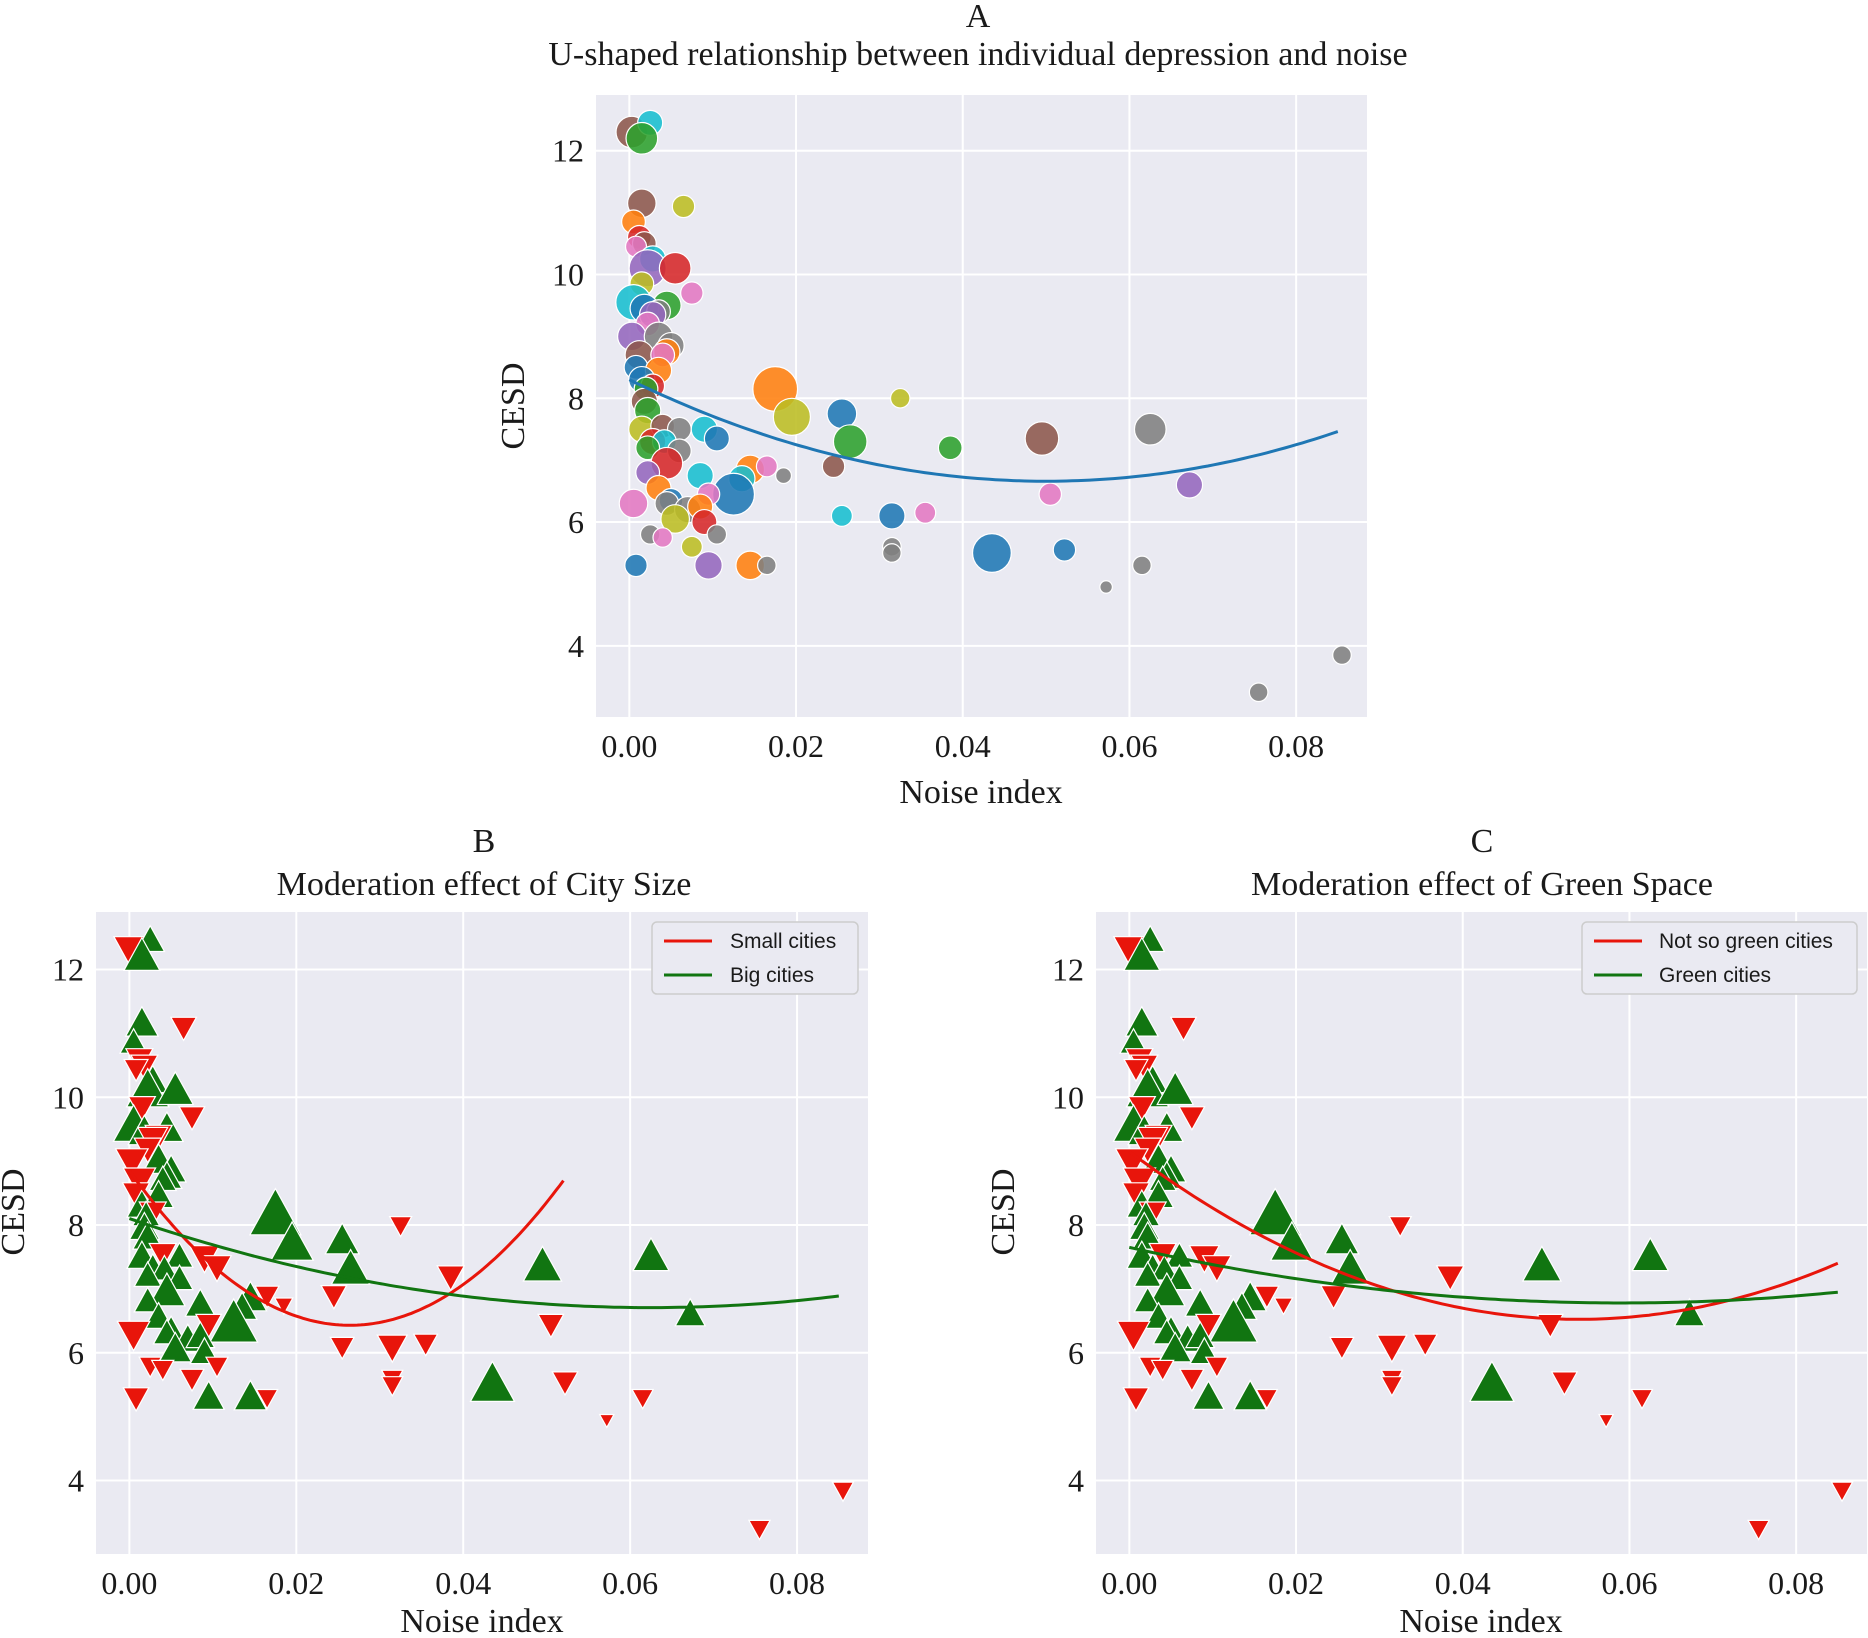 Image resolution: width=1868 pixels, height=1638 pixels. I want to click on panel-c-y-tick-label: 4, so click(1076, 1481).